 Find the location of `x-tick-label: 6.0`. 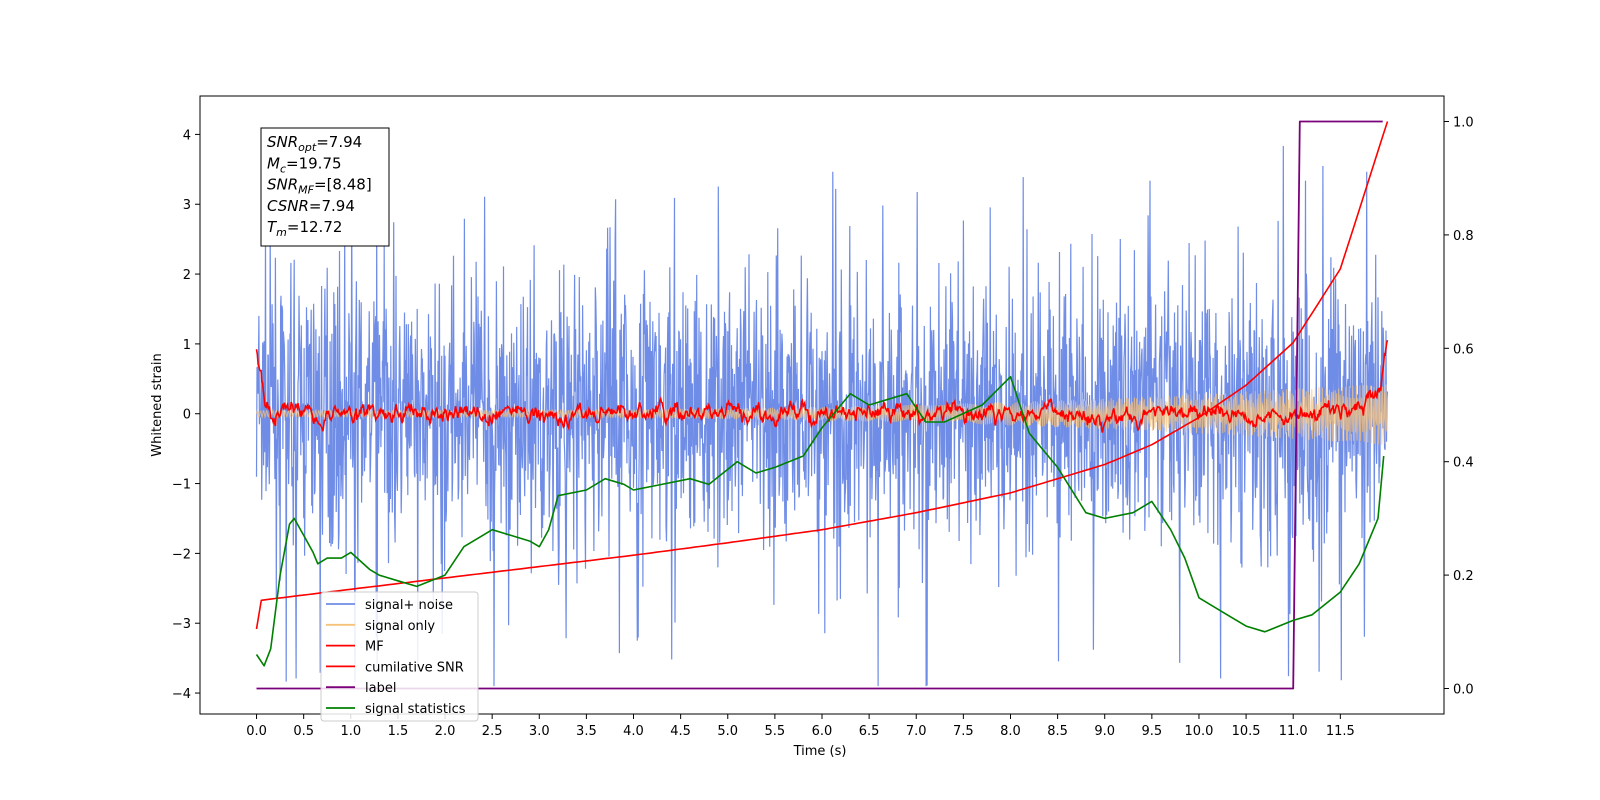

x-tick-label: 6.0 is located at coordinates (822, 731).